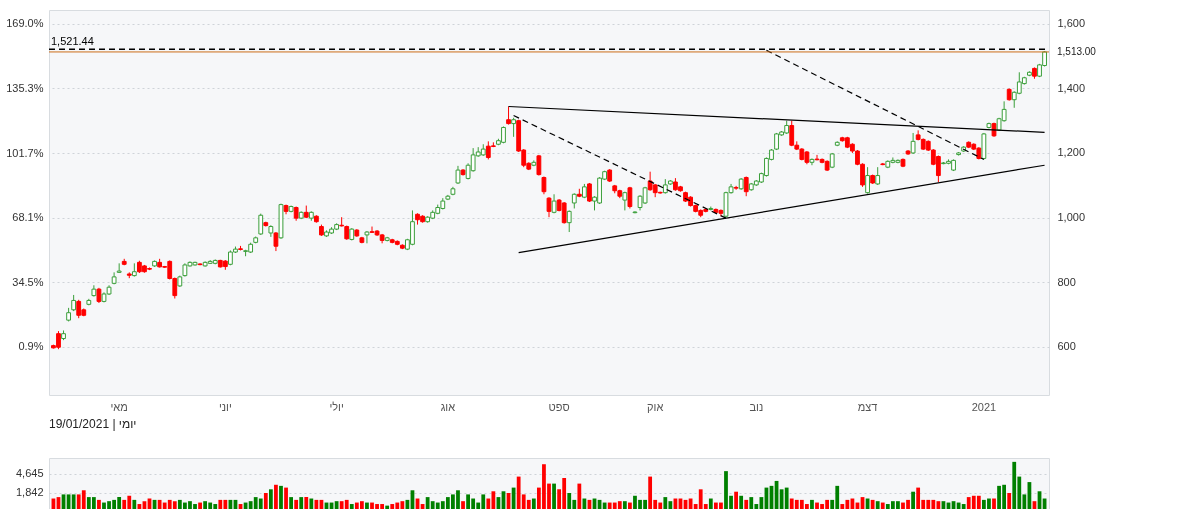  What do you see at coordinates (25, 23) in the screenshot?
I see `y2-tick-label: 169.0%` at bounding box center [25, 23].